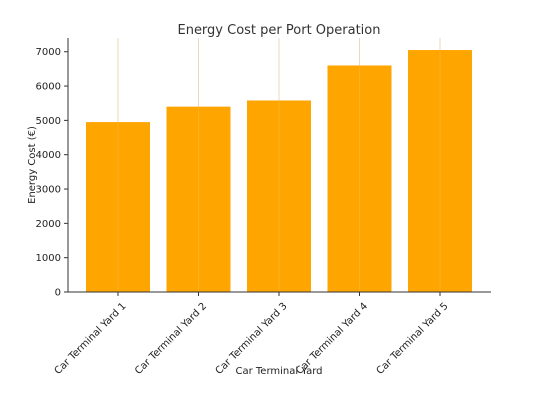  I want to click on y-tick-label: 7000, so click(48, 52).